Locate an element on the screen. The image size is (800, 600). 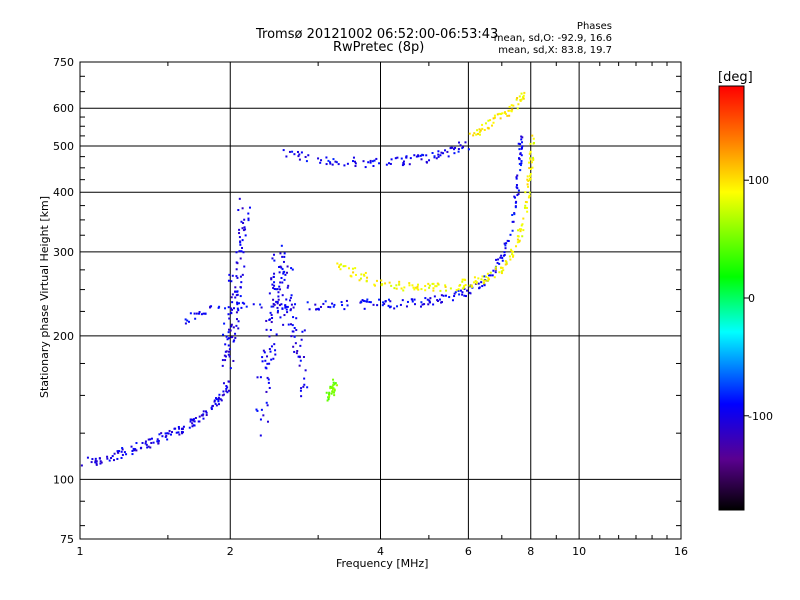
x-axis-label: Frequency [MHz] is located at coordinates (382, 563).